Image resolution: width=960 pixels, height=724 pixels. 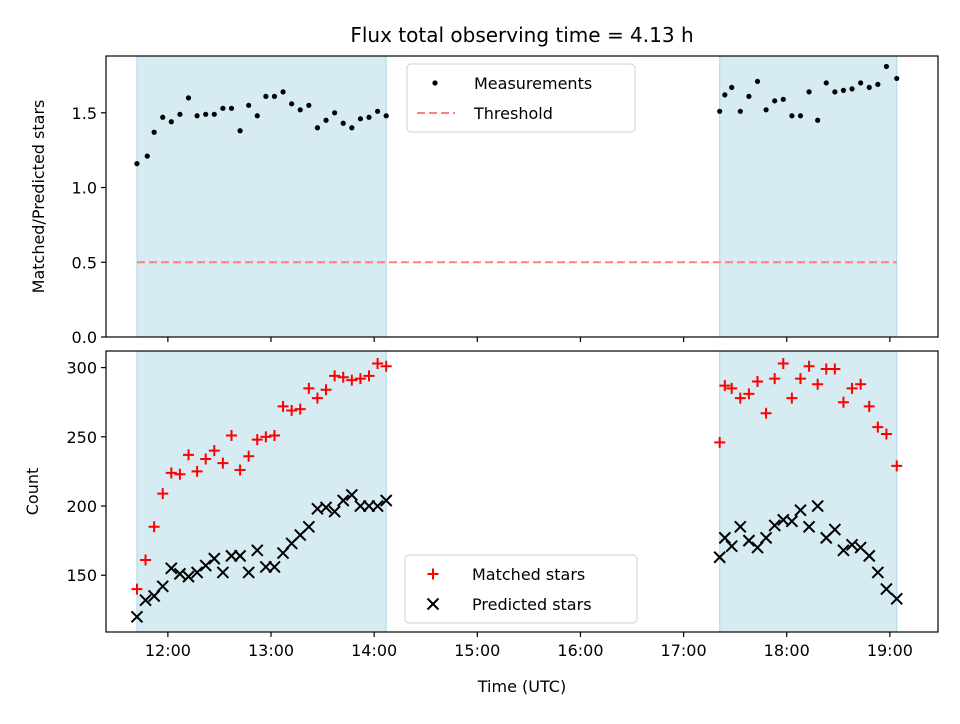 I want to click on chart-title: Flux total observing time = 4.13 h, so click(x=521, y=35).